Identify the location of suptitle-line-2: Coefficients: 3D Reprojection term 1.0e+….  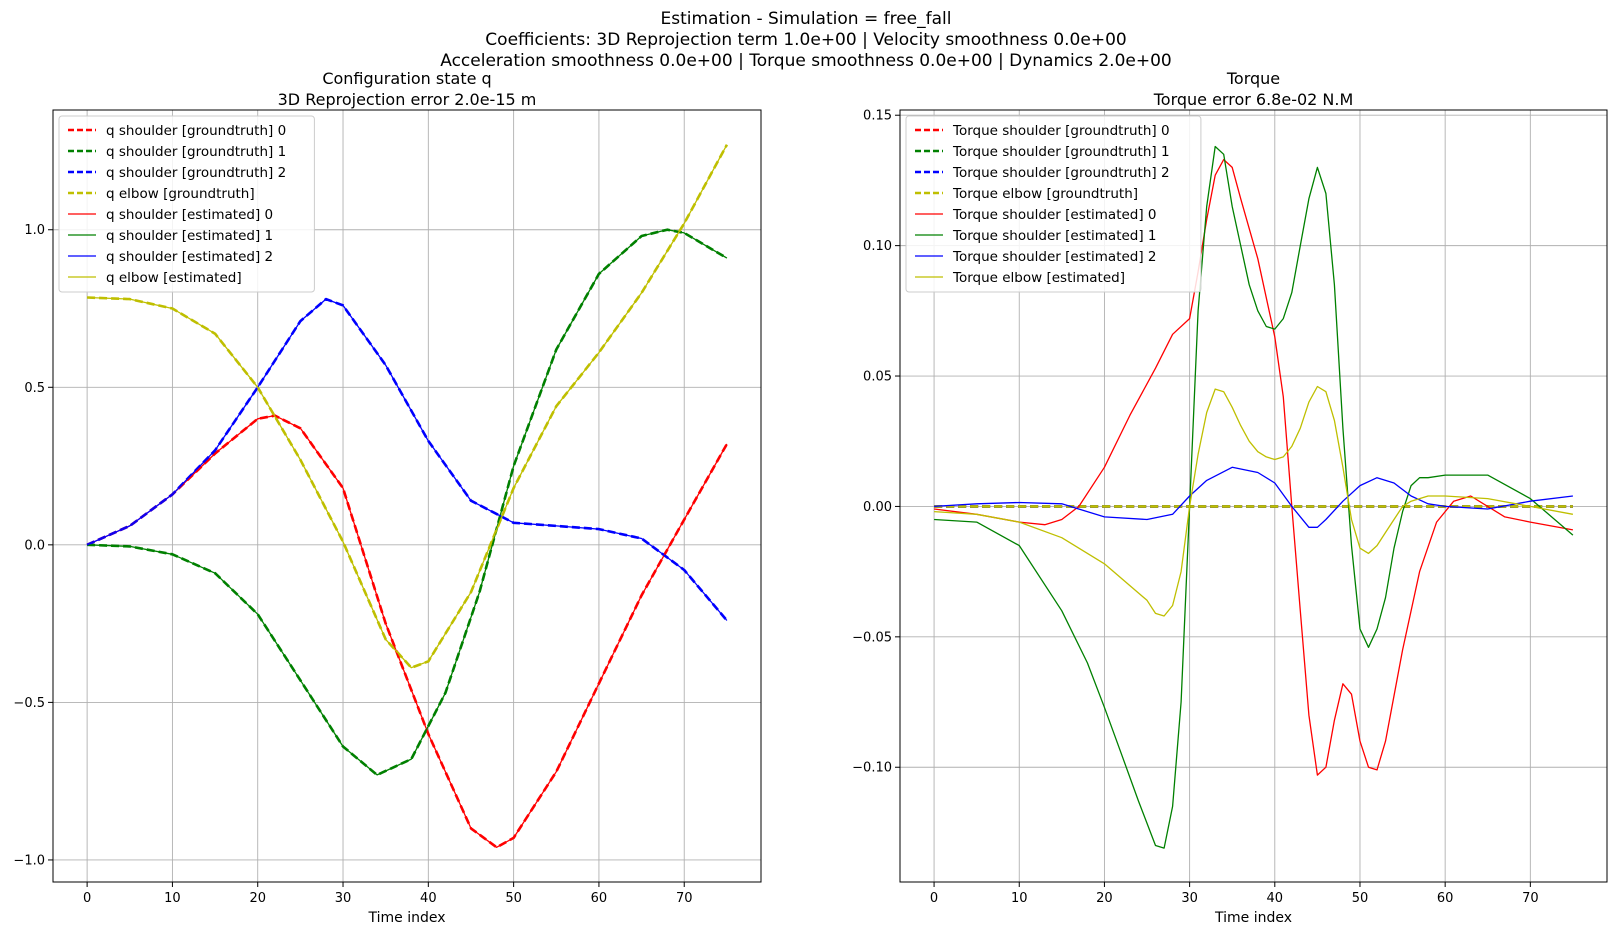
(805, 40).